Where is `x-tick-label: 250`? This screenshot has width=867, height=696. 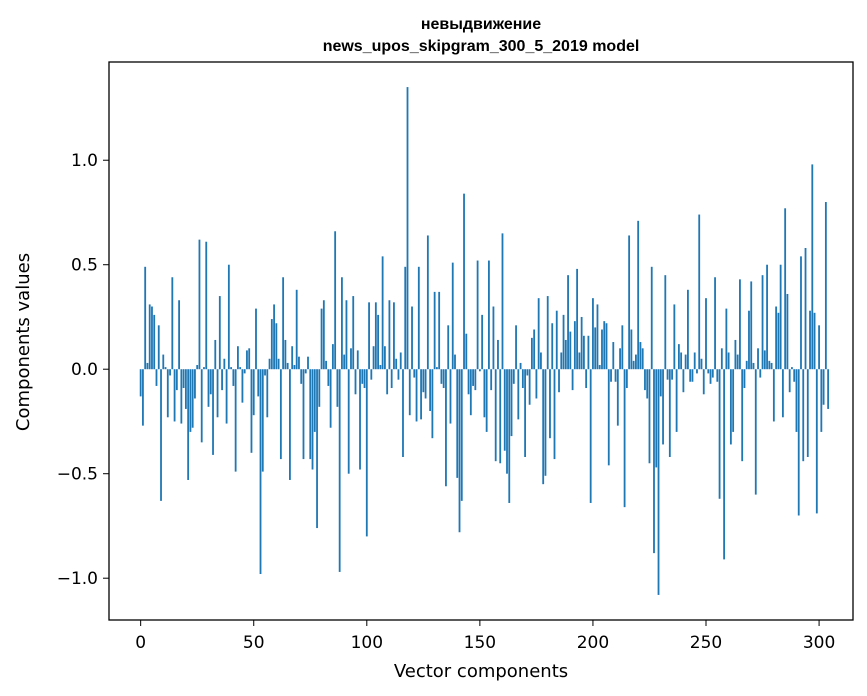 x-tick-label: 250 is located at coordinates (706, 643).